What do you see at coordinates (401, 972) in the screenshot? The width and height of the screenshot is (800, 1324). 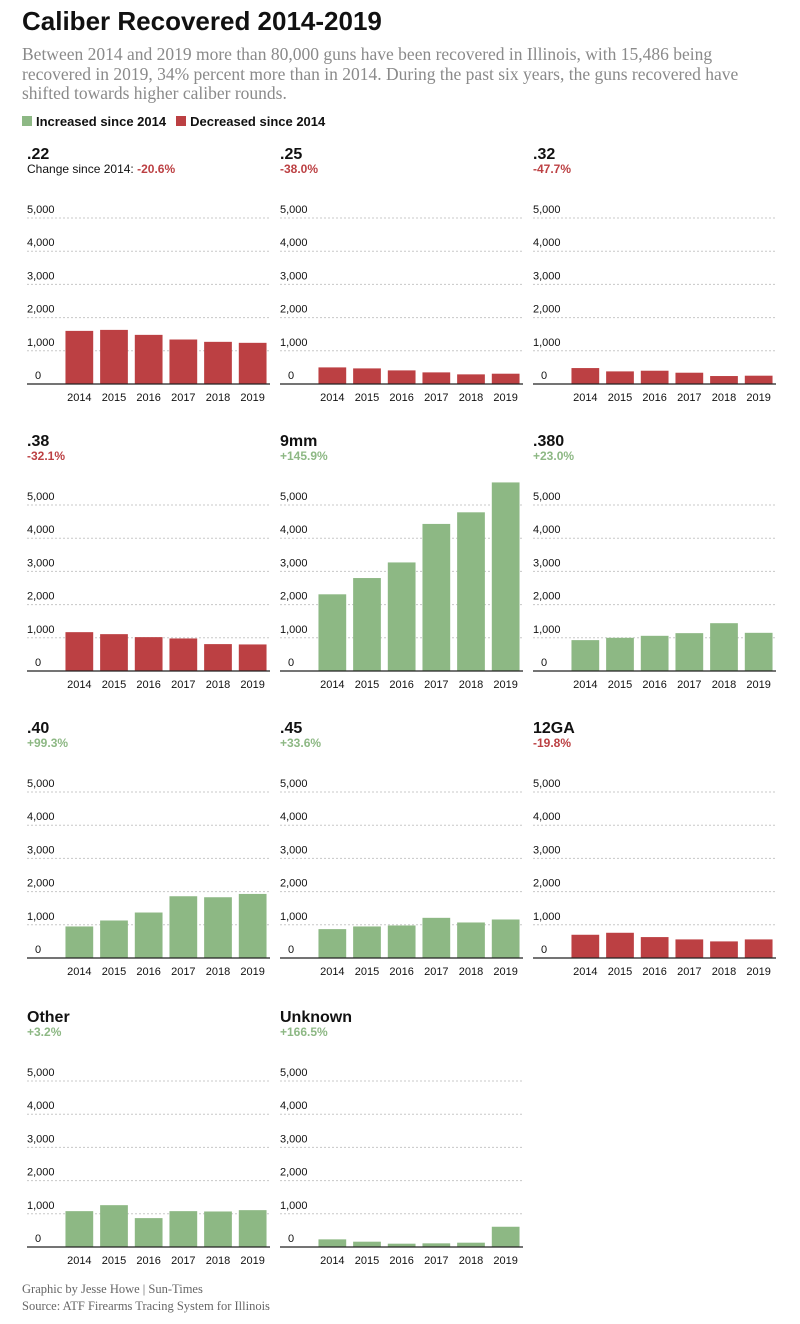 I see `x-tick-label: 2016` at bounding box center [401, 972].